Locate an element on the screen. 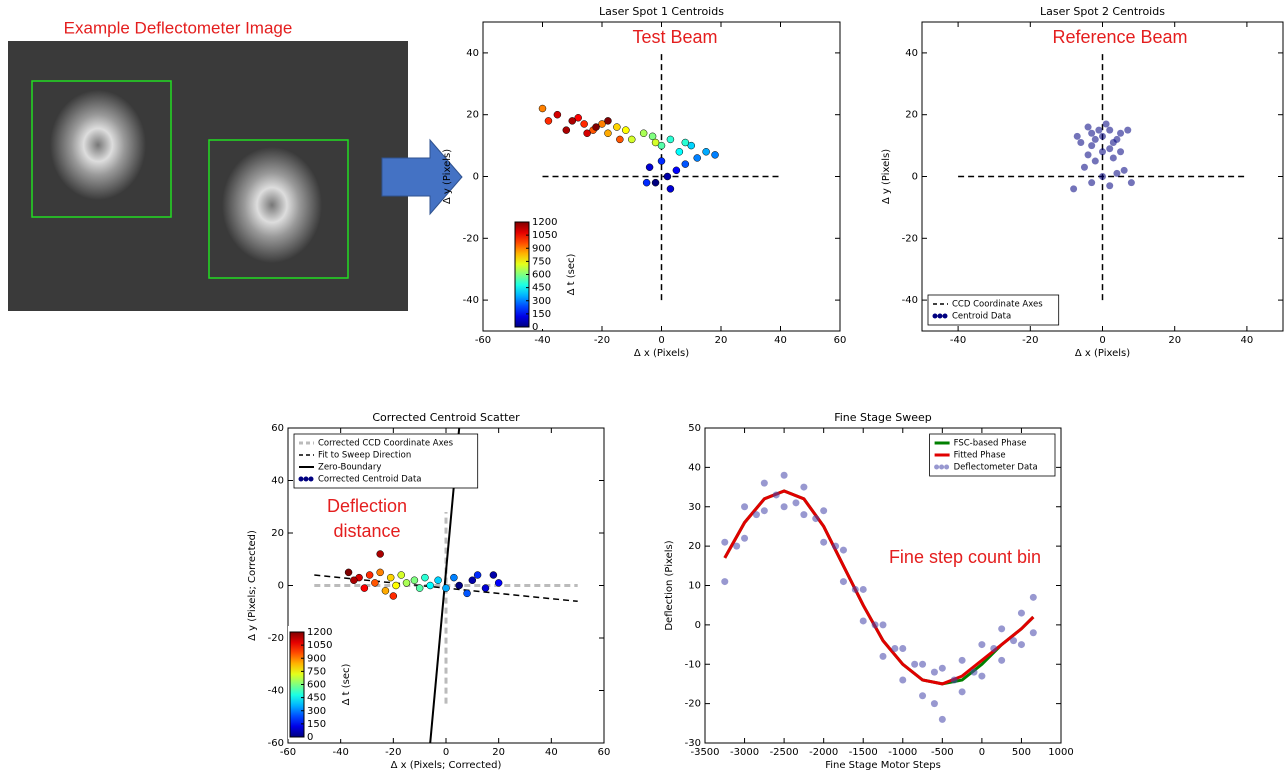 The width and height of the screenshot is (1285, 771). y-tick-label: -40 is located at coordinates (276, 691).